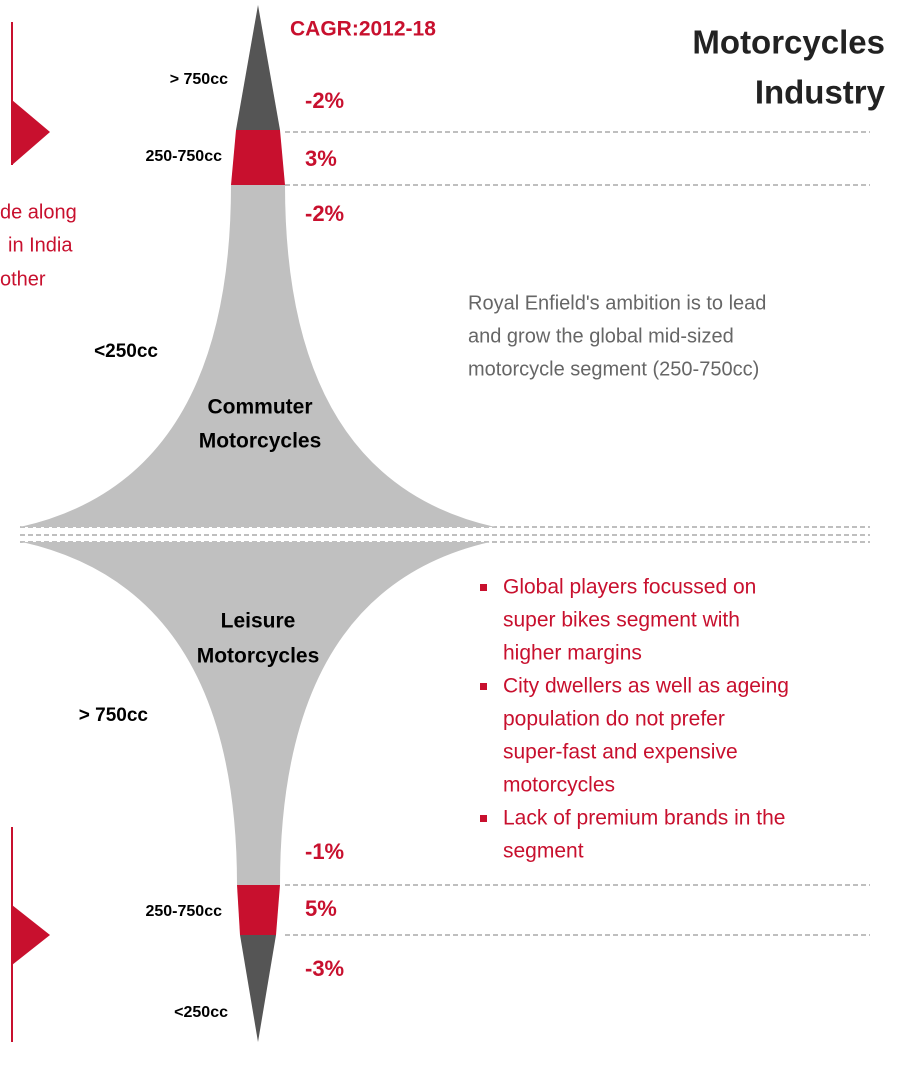 The height and width of the screenshot is (1067, 912). I want to click on segment-cagr: 3%, so click(321, 158).